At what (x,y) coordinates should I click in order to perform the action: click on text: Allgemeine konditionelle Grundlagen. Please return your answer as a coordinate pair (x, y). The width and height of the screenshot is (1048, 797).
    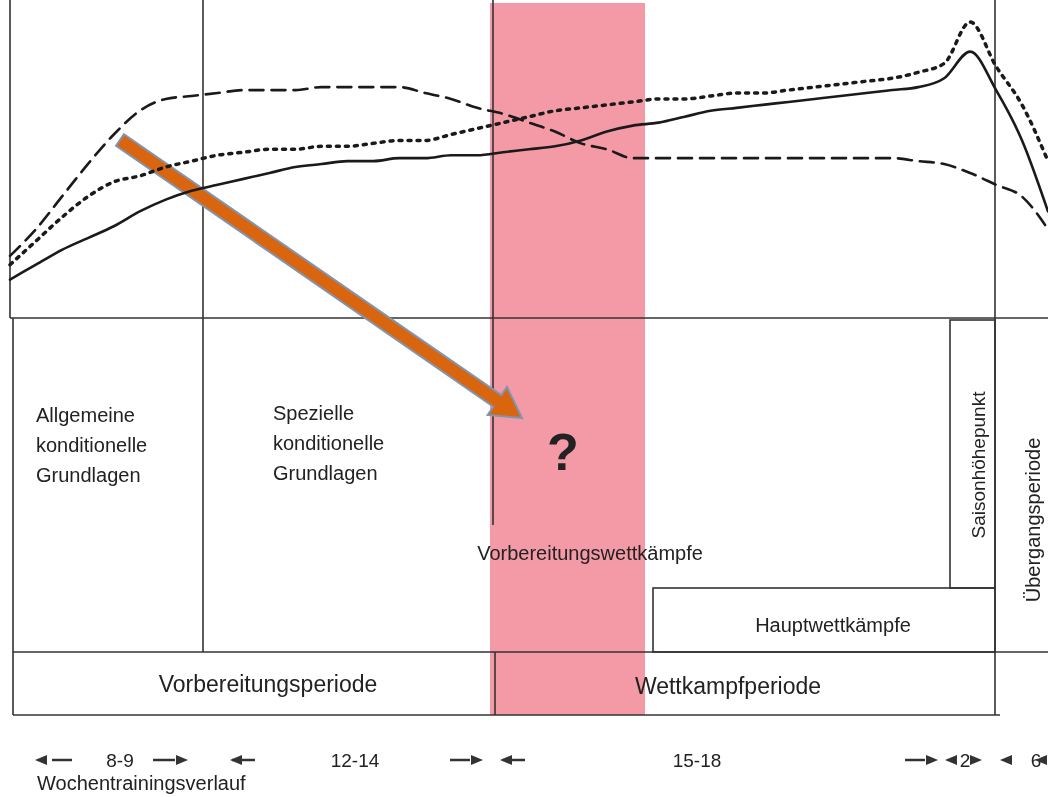
    Looking at the image, I should click on (92, 445).